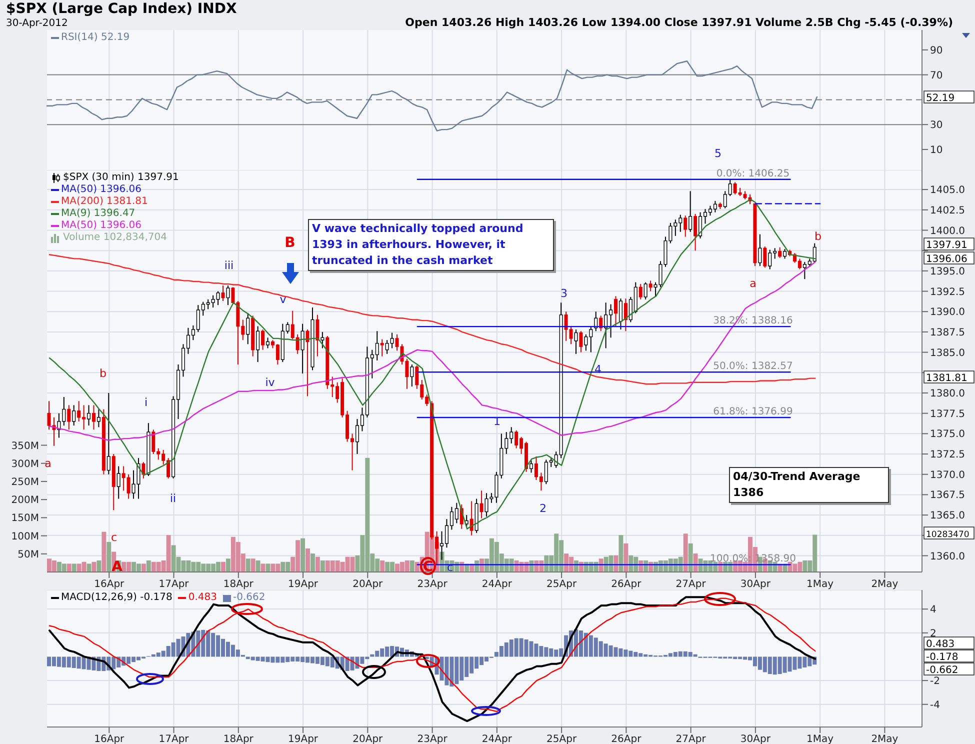  I want to click on x-tick-label: 1May, so click(820, 584).